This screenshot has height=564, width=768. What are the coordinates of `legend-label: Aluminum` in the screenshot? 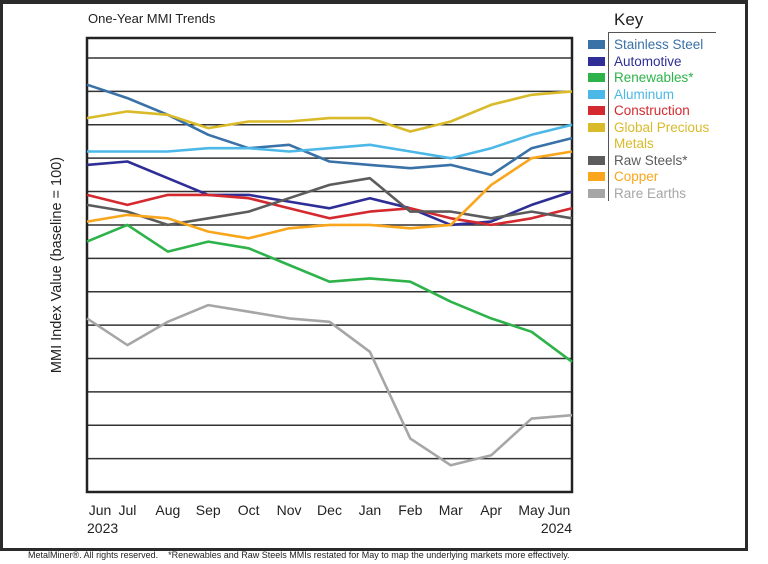 It's located at (644, 94).